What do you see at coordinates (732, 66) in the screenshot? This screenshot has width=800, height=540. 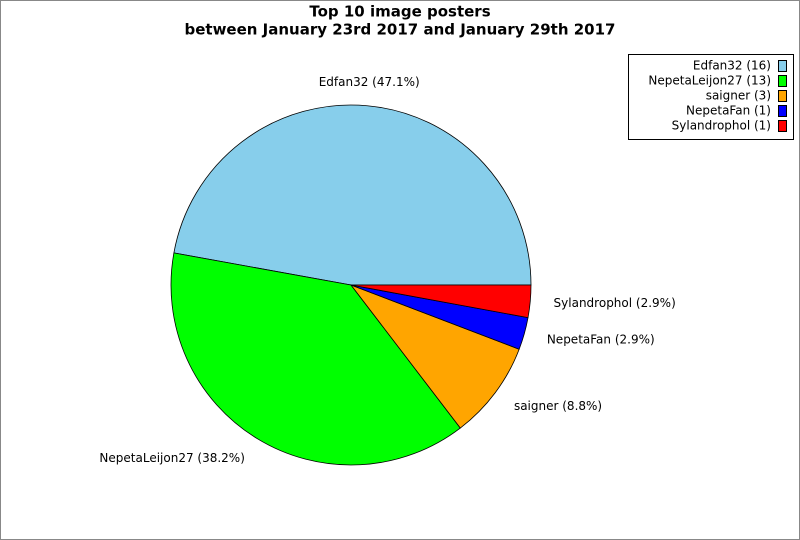 I see `legend-label: Edfan32 (16)` at bounding box center [732, 66].